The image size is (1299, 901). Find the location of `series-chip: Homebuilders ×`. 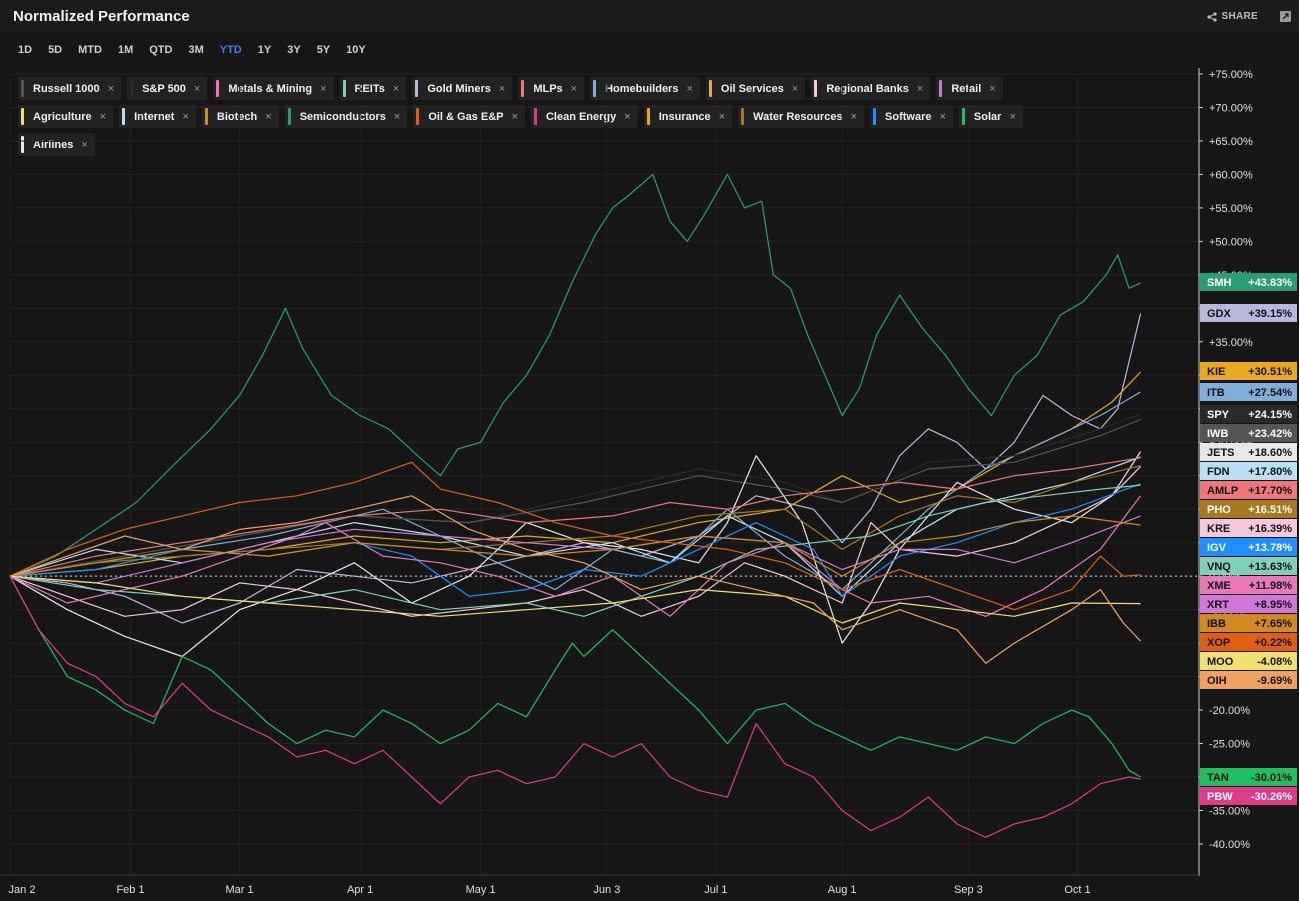

series-chip: Homebuilders × is located at coordinates (645, 88).